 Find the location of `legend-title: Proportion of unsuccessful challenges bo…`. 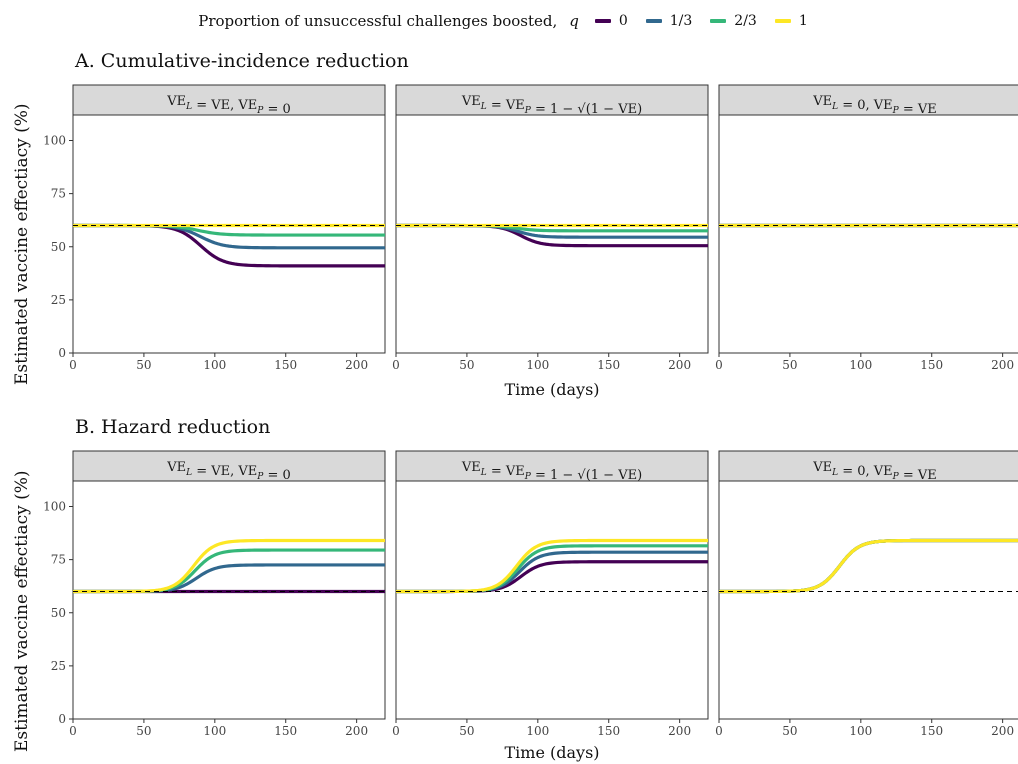

legend-title: Proportion of unsuccessful challenges bo… is located at coordinates (378, 21).